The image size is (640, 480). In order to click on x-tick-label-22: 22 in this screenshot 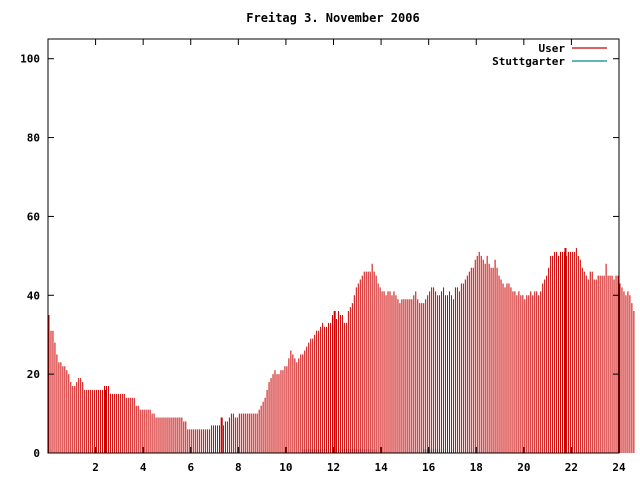, I will do `click(571, 467)`.